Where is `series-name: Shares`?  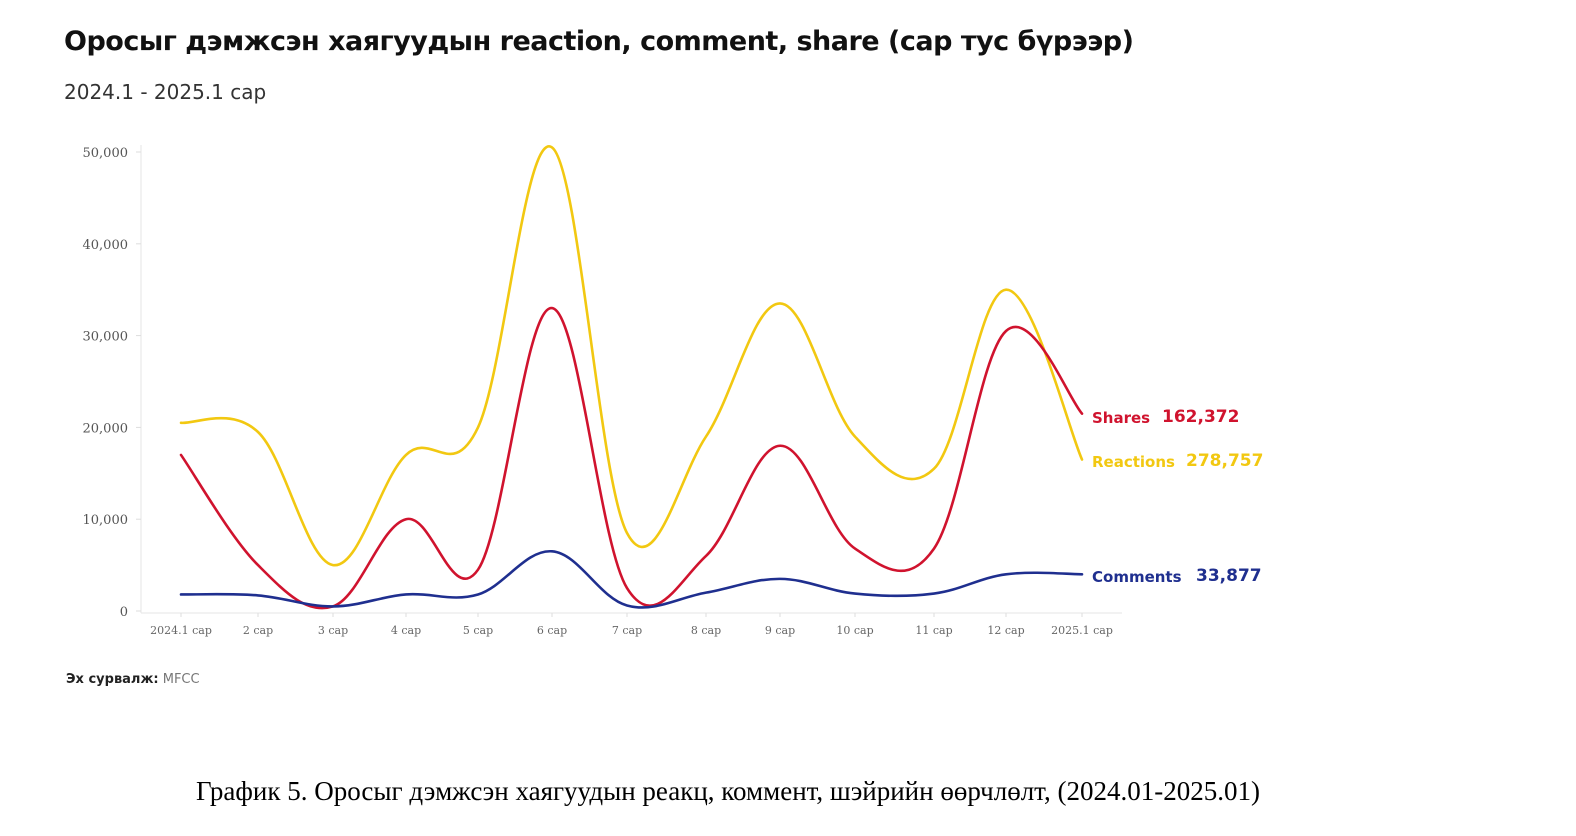
series-name: Shares is located at coordinates (1121, 418).